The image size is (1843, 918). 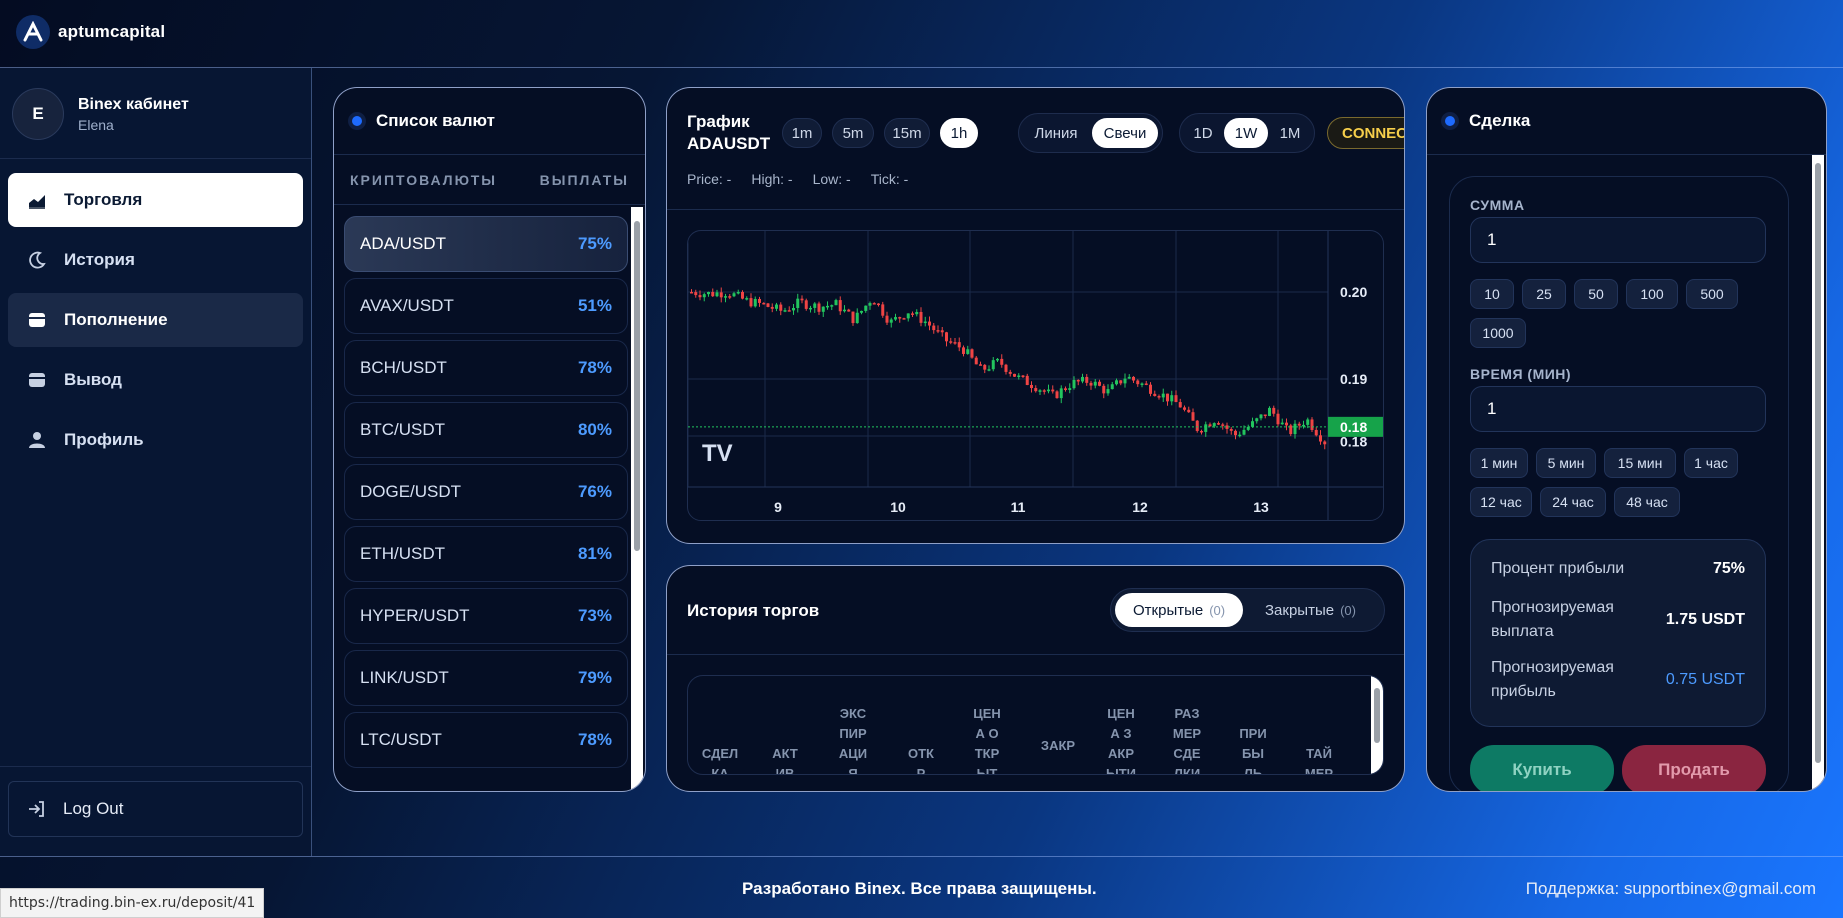 I want to click on mode-line-button: Линия, so click(x=1056, y=133).